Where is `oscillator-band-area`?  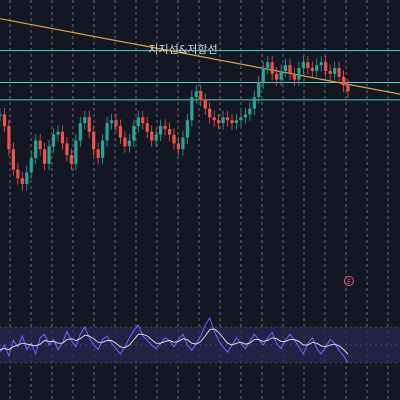
oscillator-band-area is located at coordinates (200, 345).